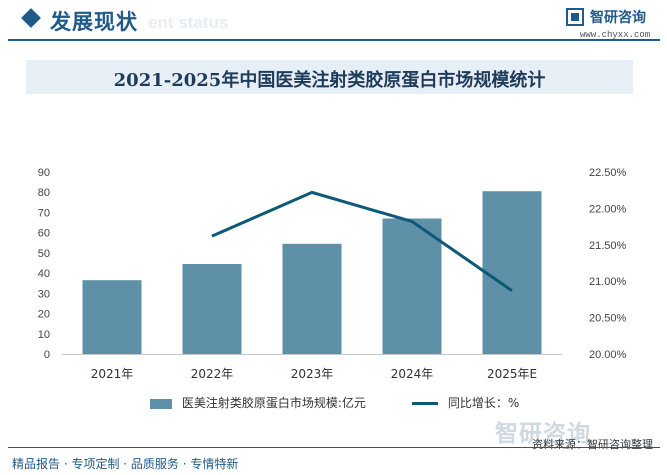  Describe the element at coordinates (44, 254) in the screenshot. I see `y-left-tick-label: 50` at that location.